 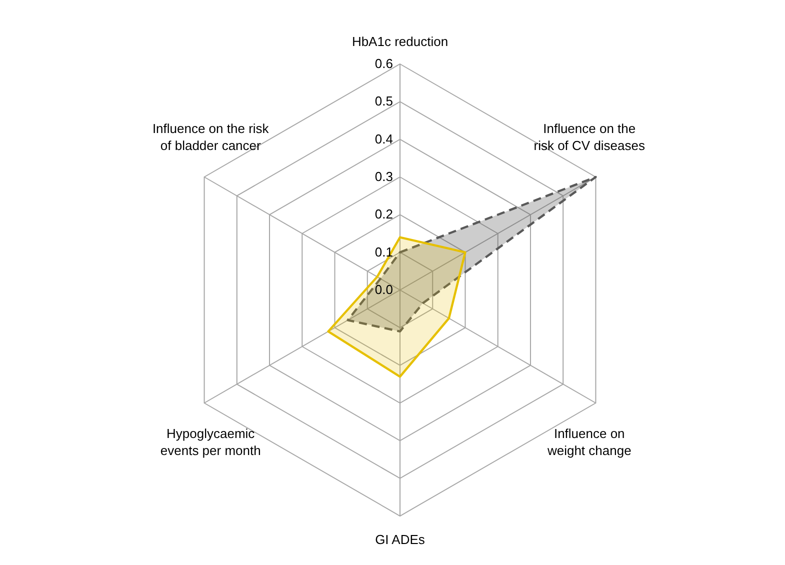 I want to click on spoke-label: HbA1c reduction, so click(x=400, y=41).